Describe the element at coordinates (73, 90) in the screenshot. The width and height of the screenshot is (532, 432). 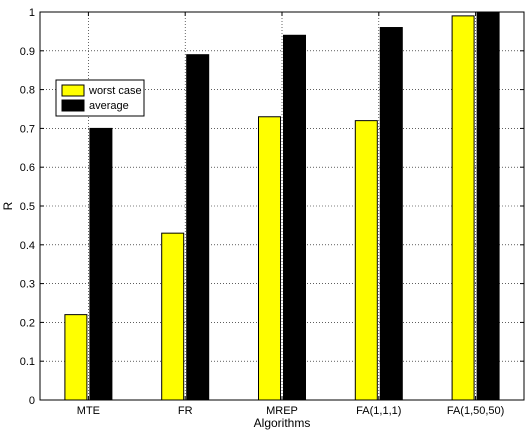
I see `legend-swatch-worst-case` at that location.